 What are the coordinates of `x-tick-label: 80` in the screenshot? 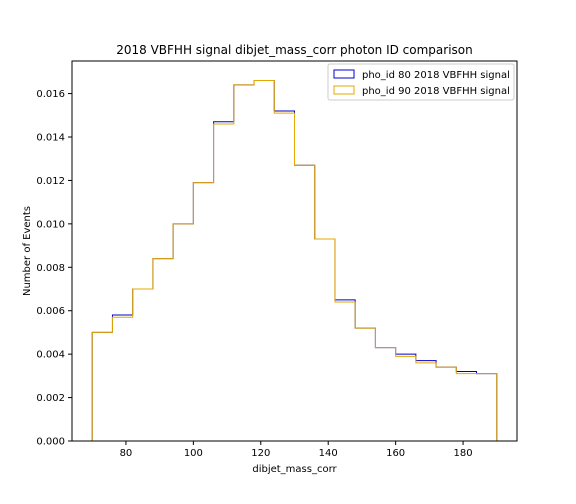 It's located at (126, 453).